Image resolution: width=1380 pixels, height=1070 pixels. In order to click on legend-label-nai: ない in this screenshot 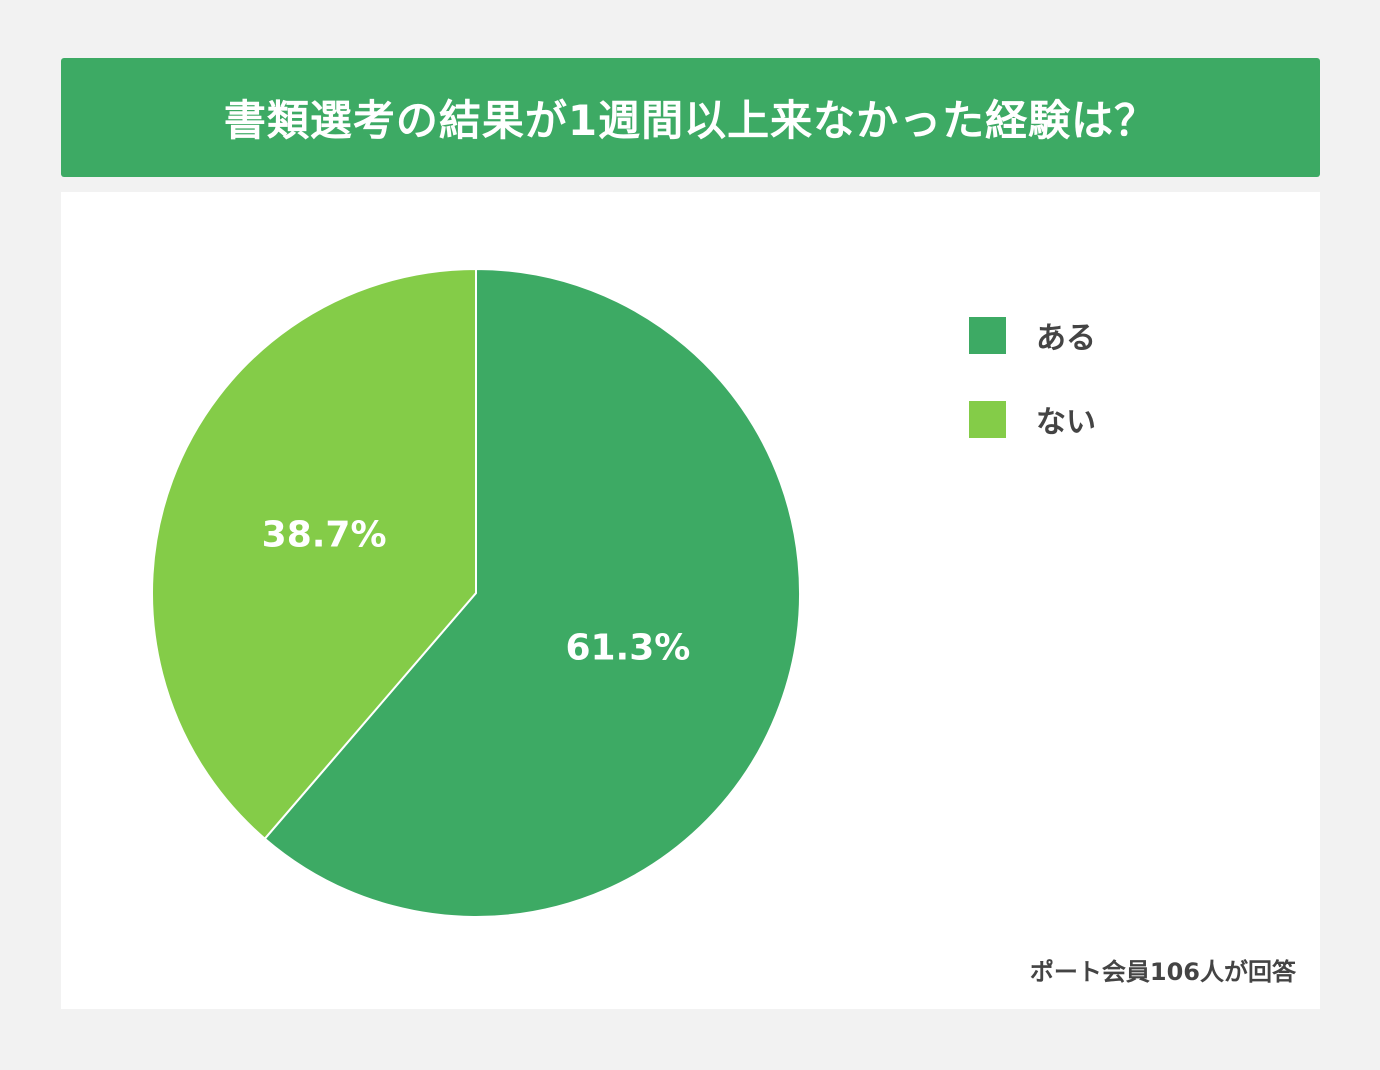, I will do `click(1066, 422)`.